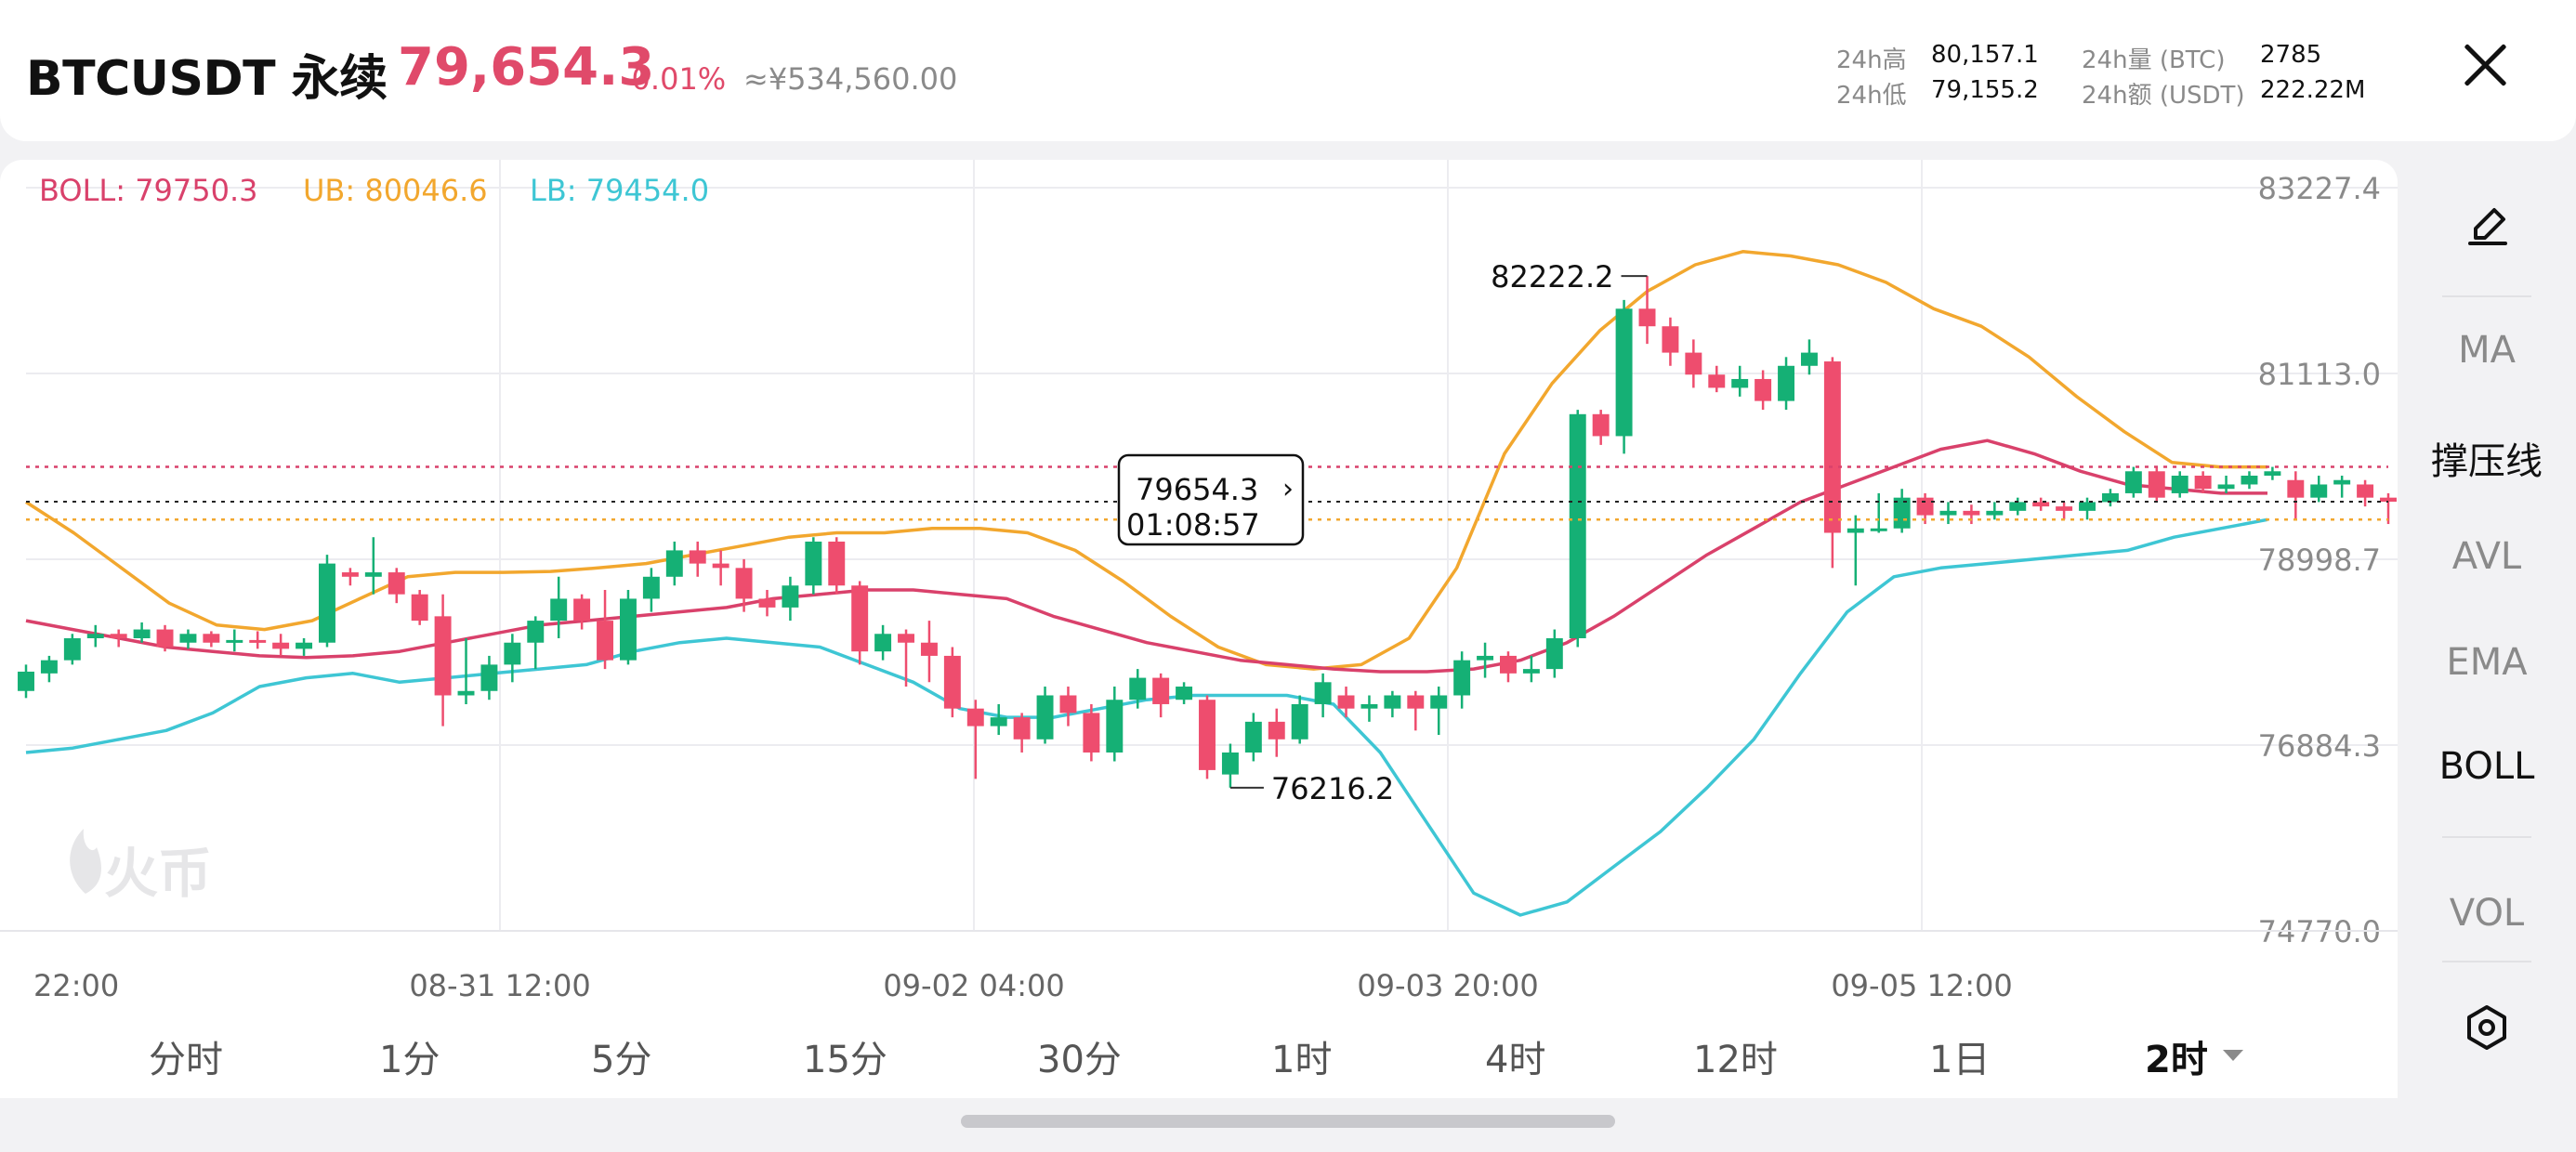 The width and height of the screenshot is (2576, 1152). Describe the element at coordinates (1211, 499) in the screenshot. I see `current-price-tag` at that location.